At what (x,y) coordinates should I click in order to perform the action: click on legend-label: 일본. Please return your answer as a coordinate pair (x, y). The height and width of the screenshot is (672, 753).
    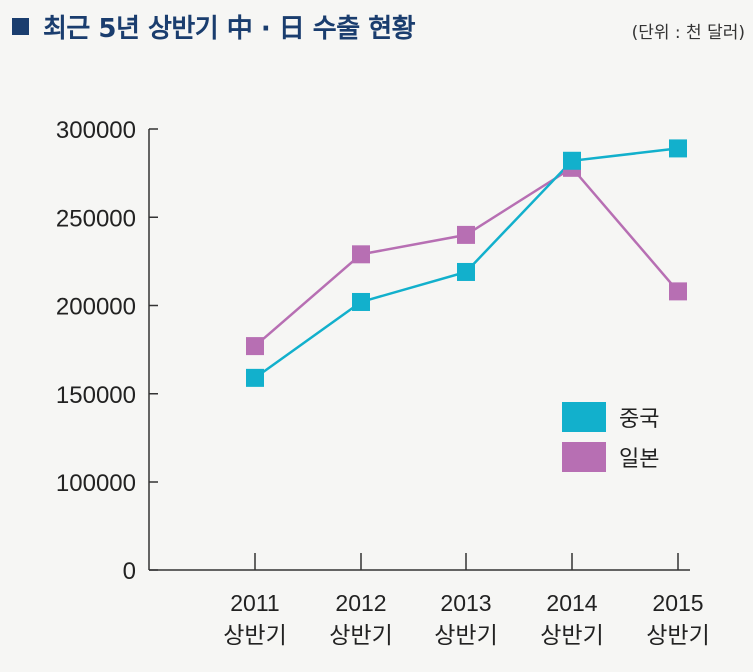
    Looking at the image, I should click on (639, 459).